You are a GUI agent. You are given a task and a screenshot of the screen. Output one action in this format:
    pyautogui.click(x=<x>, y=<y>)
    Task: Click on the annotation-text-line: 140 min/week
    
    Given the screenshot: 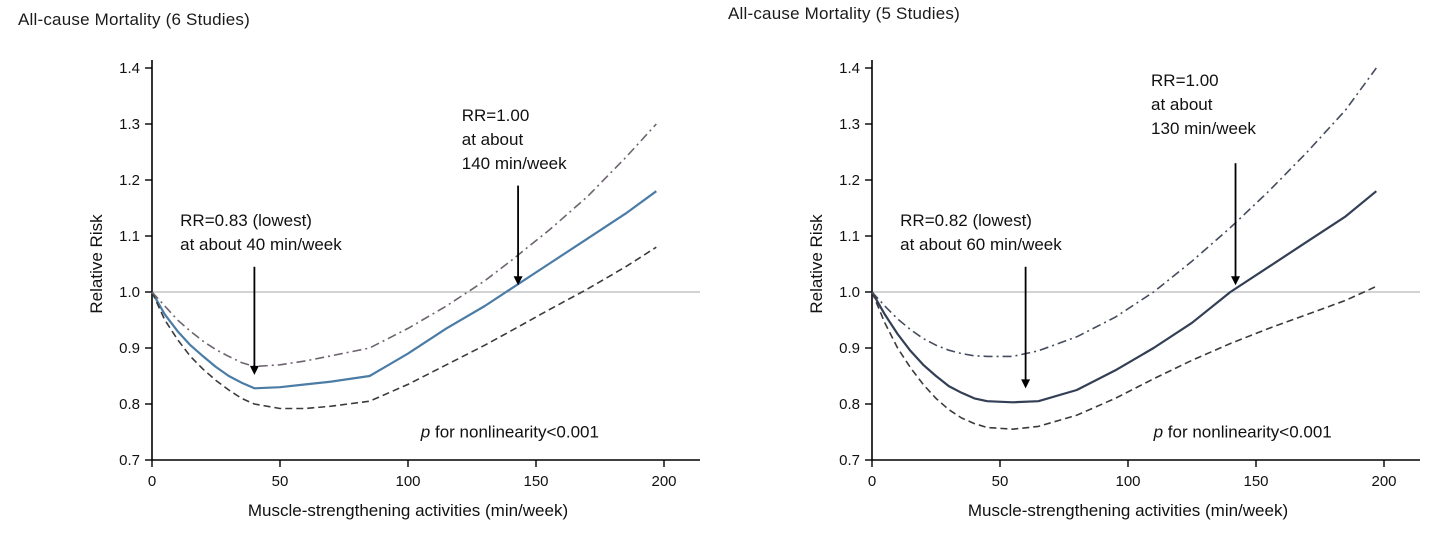 What is the action you would take?
    pyautogui.click(x=514, y=163)
    